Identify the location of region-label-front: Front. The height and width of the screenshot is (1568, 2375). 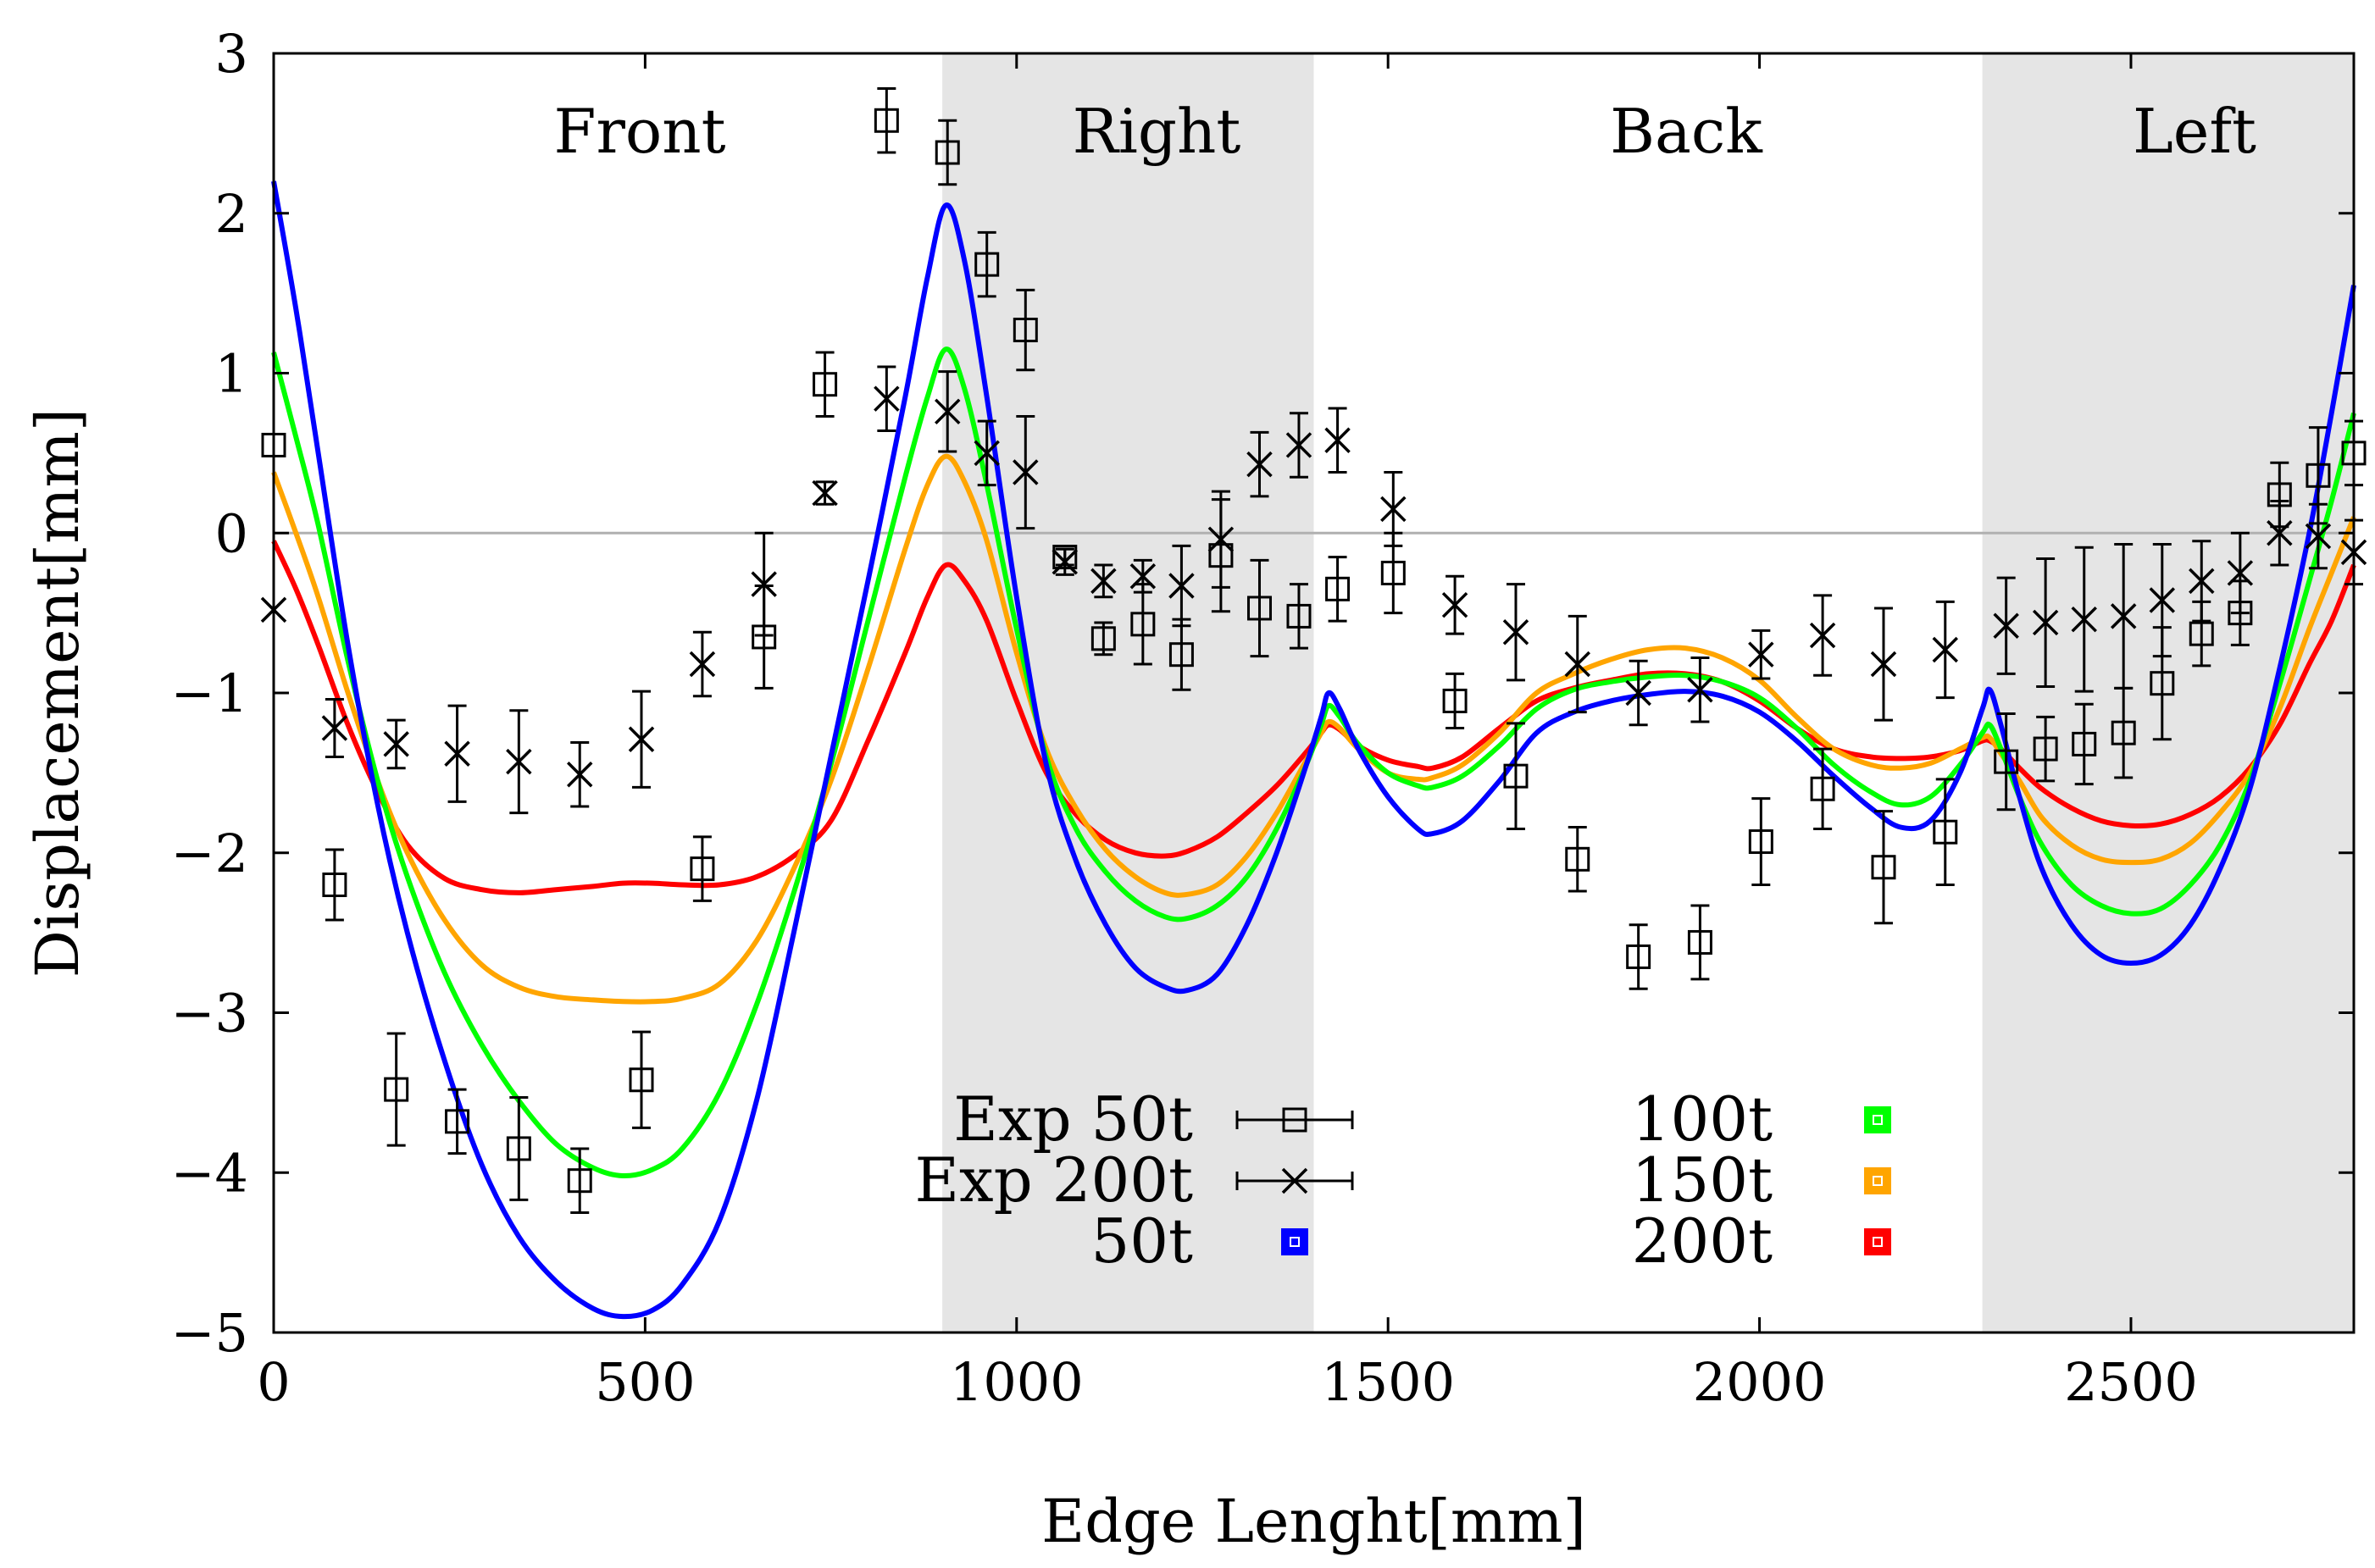
(639, 131).